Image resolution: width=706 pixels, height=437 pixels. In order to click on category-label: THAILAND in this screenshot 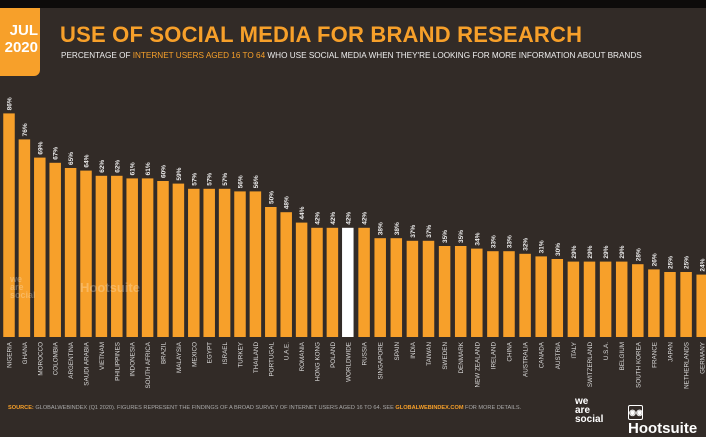, I will do `click(256, 358)`.